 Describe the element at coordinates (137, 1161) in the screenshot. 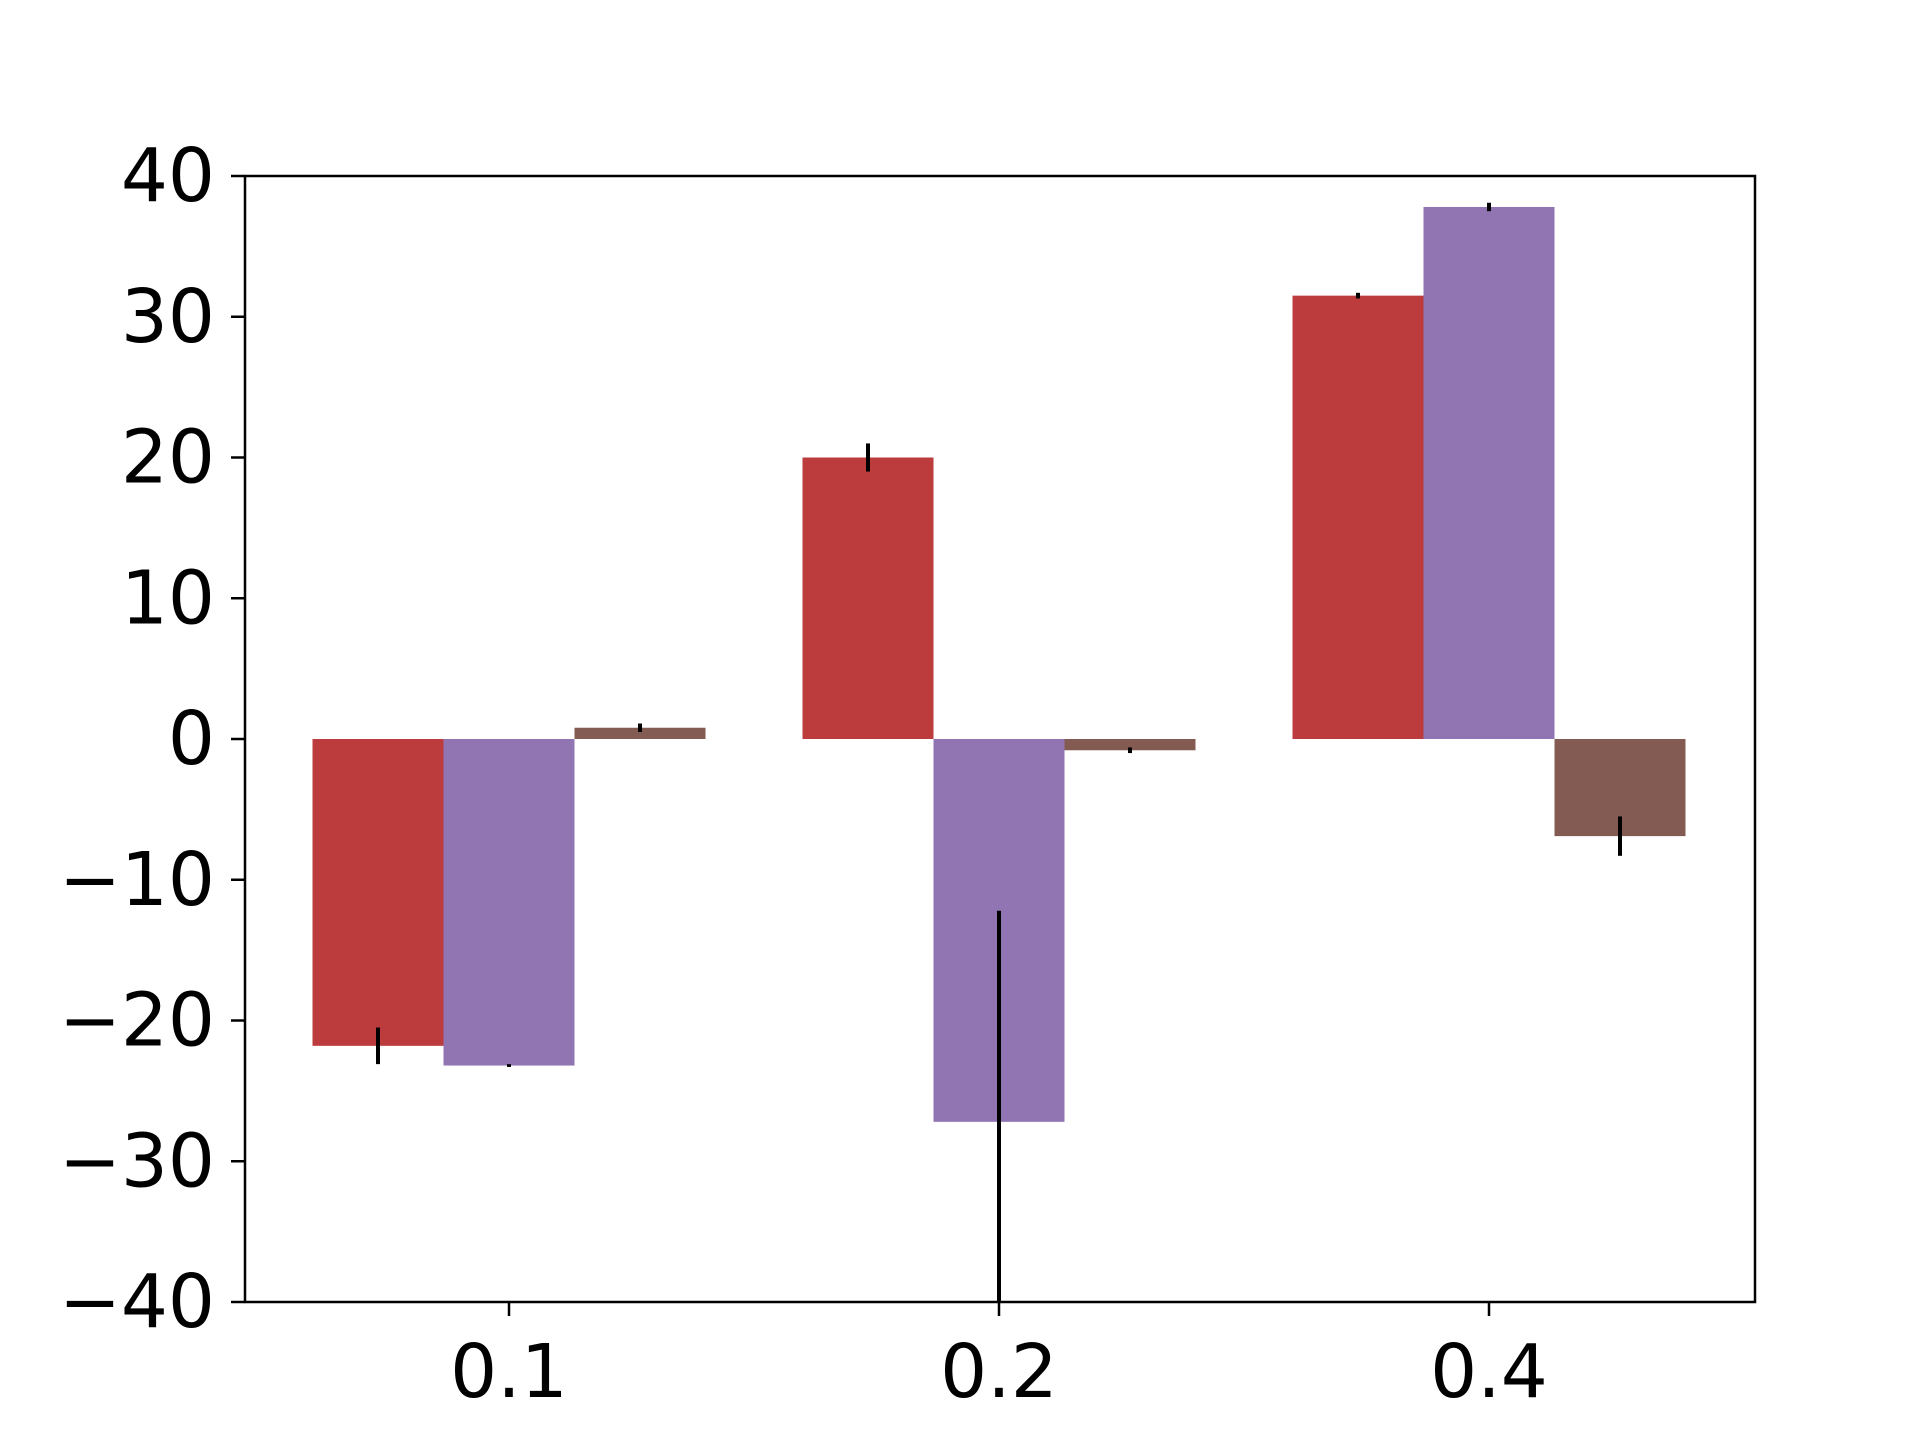

I see `y-tick-label: −30` at that location.